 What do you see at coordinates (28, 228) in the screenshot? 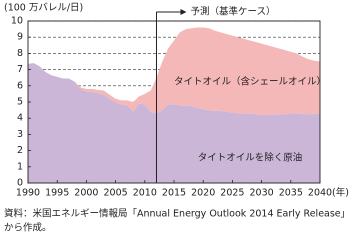
I see `source-note: から作成。` at bounding box center [28, 228].